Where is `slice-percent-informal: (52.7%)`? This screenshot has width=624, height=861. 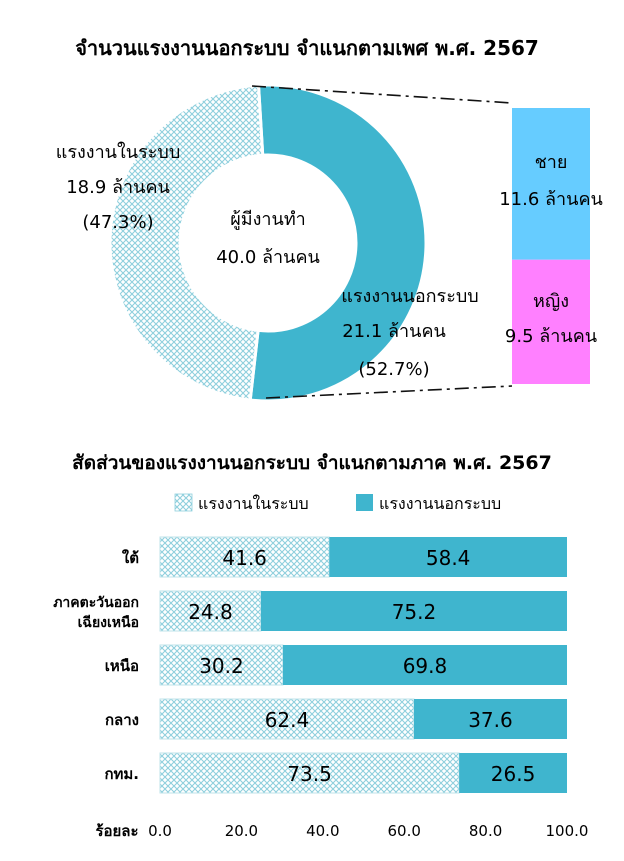 slice-percent-informal: (52.7%) is located at coordinates (393, 369).